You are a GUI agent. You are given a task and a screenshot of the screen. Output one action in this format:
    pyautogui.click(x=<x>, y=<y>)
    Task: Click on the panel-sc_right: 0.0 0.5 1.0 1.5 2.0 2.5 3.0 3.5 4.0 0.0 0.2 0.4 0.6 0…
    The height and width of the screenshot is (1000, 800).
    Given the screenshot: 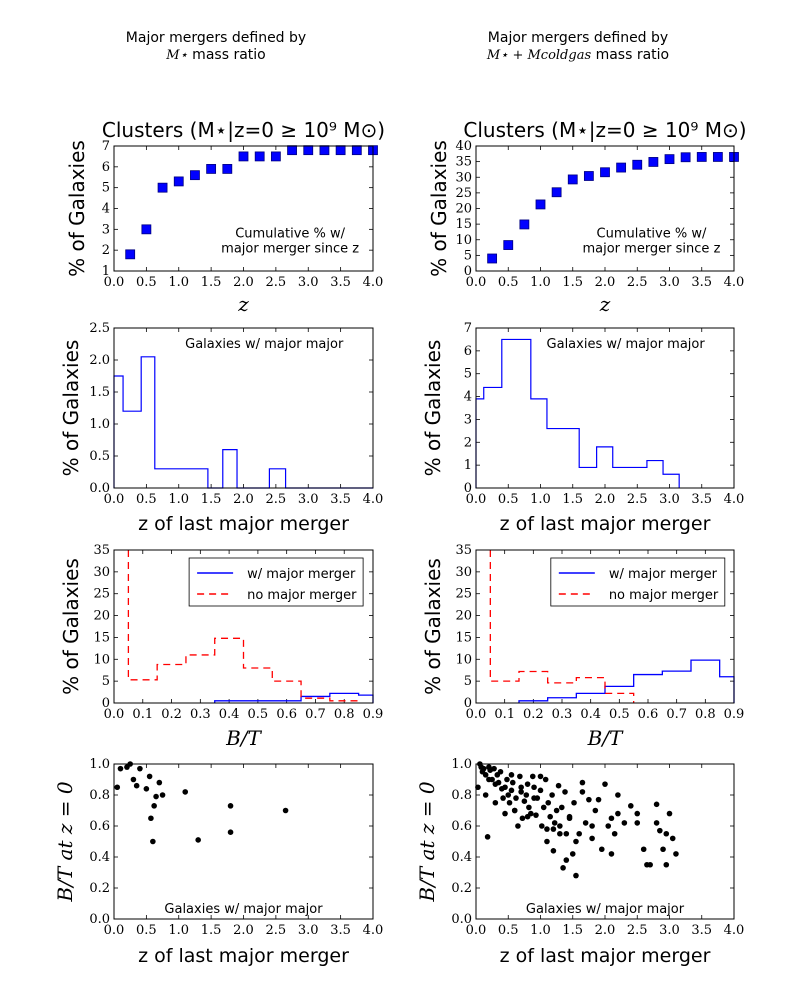 What is the action you would take?
    pyautogui.click(x=579, y=862)
    